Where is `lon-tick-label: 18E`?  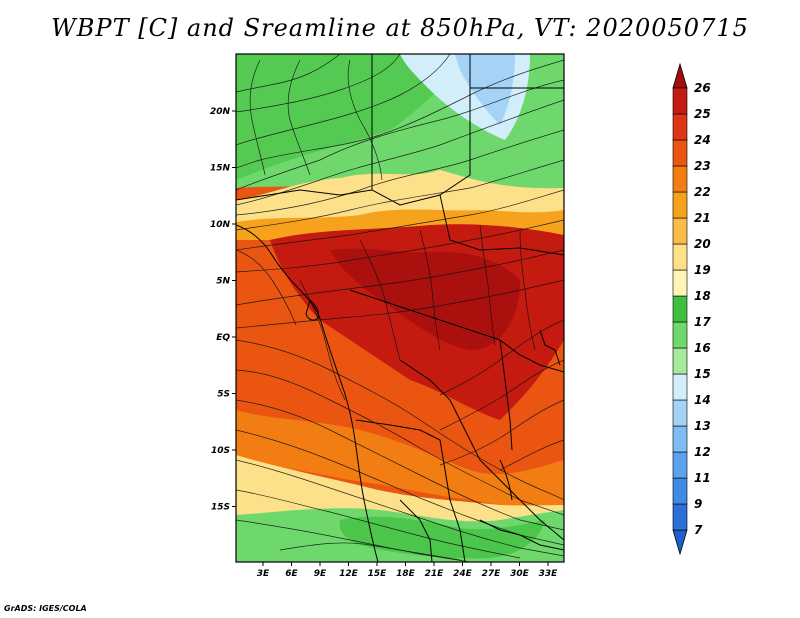 lon-tick-label: 18E is located at coordinates (406, 574).